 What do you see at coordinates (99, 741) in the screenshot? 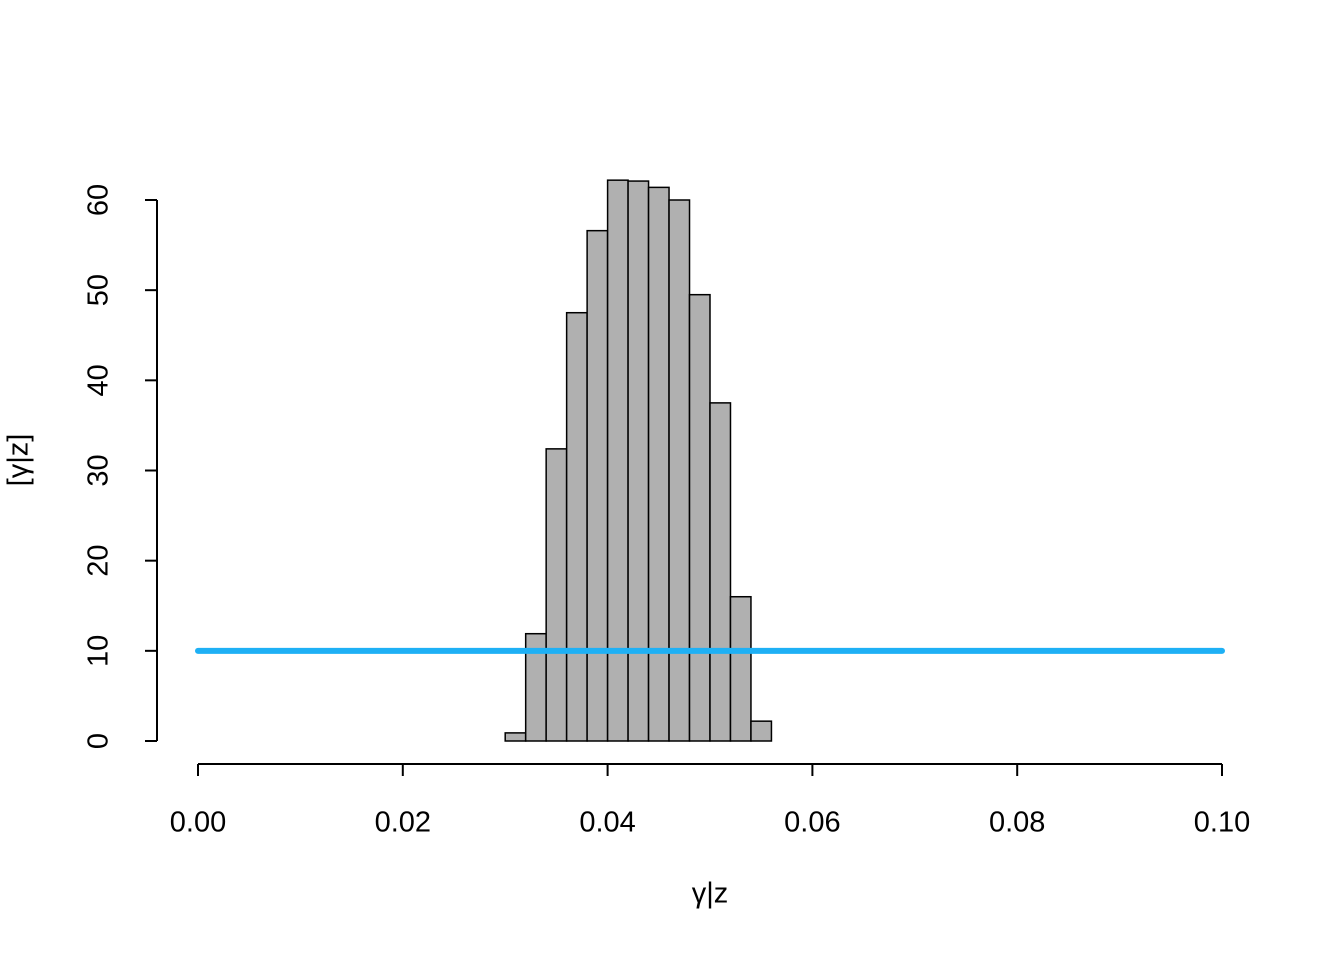
I see `y-tick-label: 0` at bounding box center [99, 741].